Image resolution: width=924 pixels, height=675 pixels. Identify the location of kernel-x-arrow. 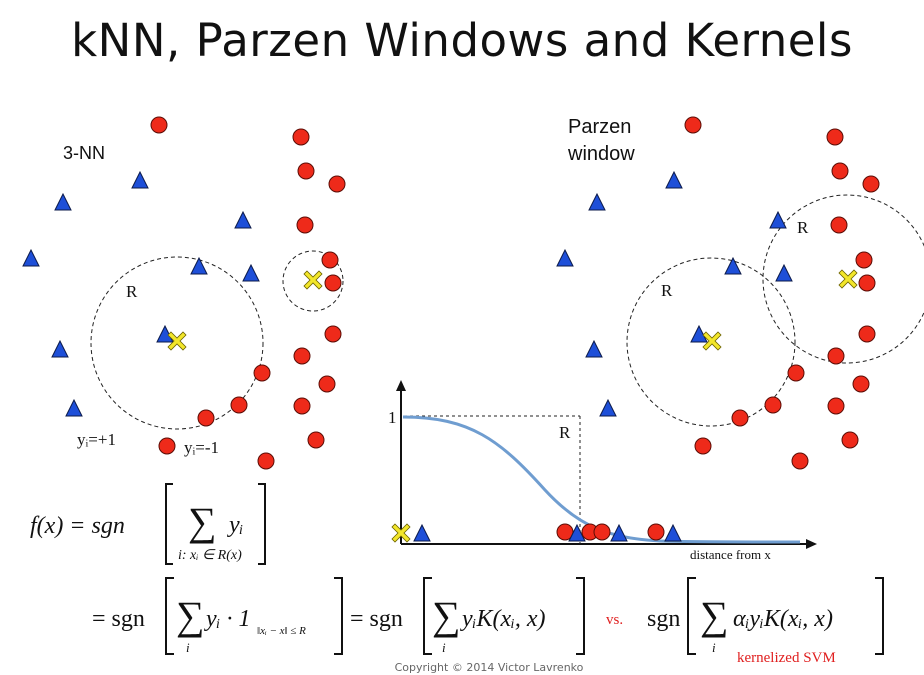
(811, 544).